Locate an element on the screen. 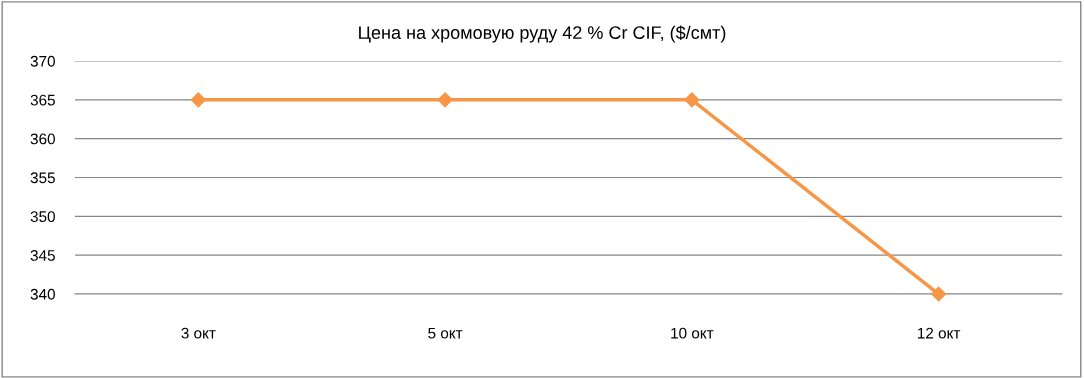 The height and width of the screenshot is (378, 1084). y-tick-label: 350 is located at coordinates (42, 217).